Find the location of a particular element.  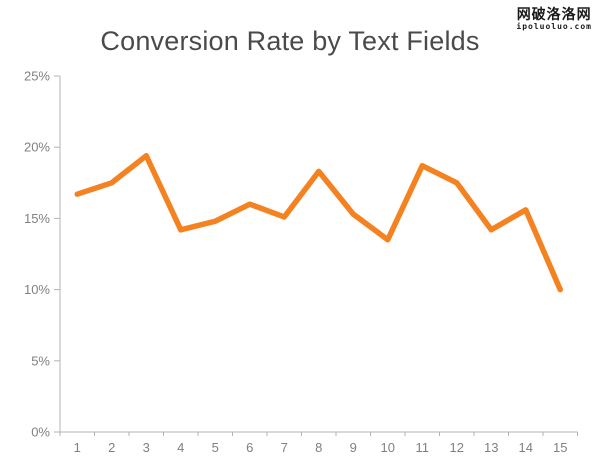

watermark-site-url: ipoluoluo.com is located at coordinates (554, 27).